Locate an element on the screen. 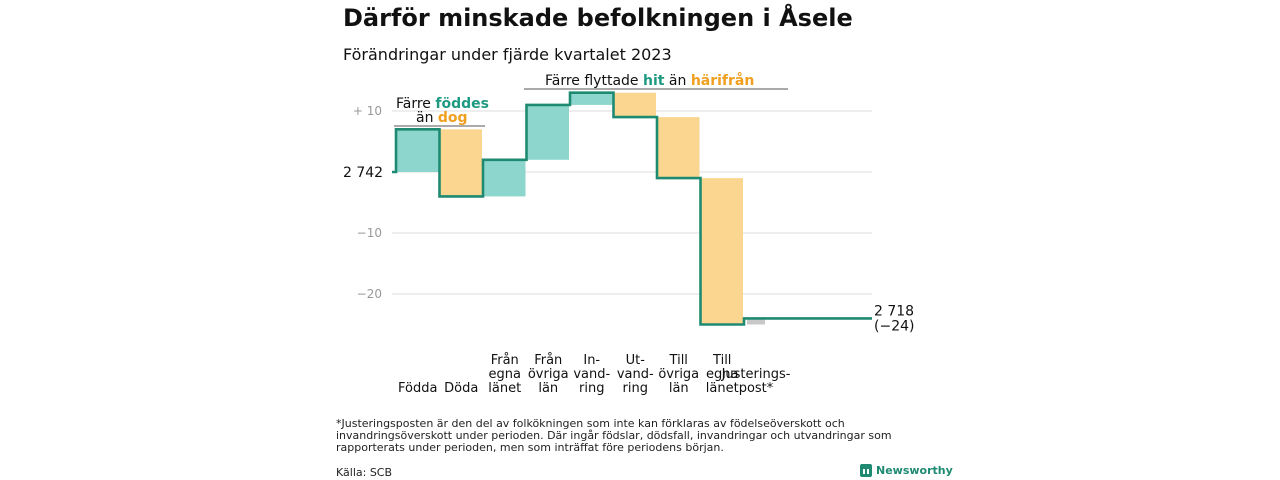  x-label-fran-egna: länet is located at coordinates (504, 388).